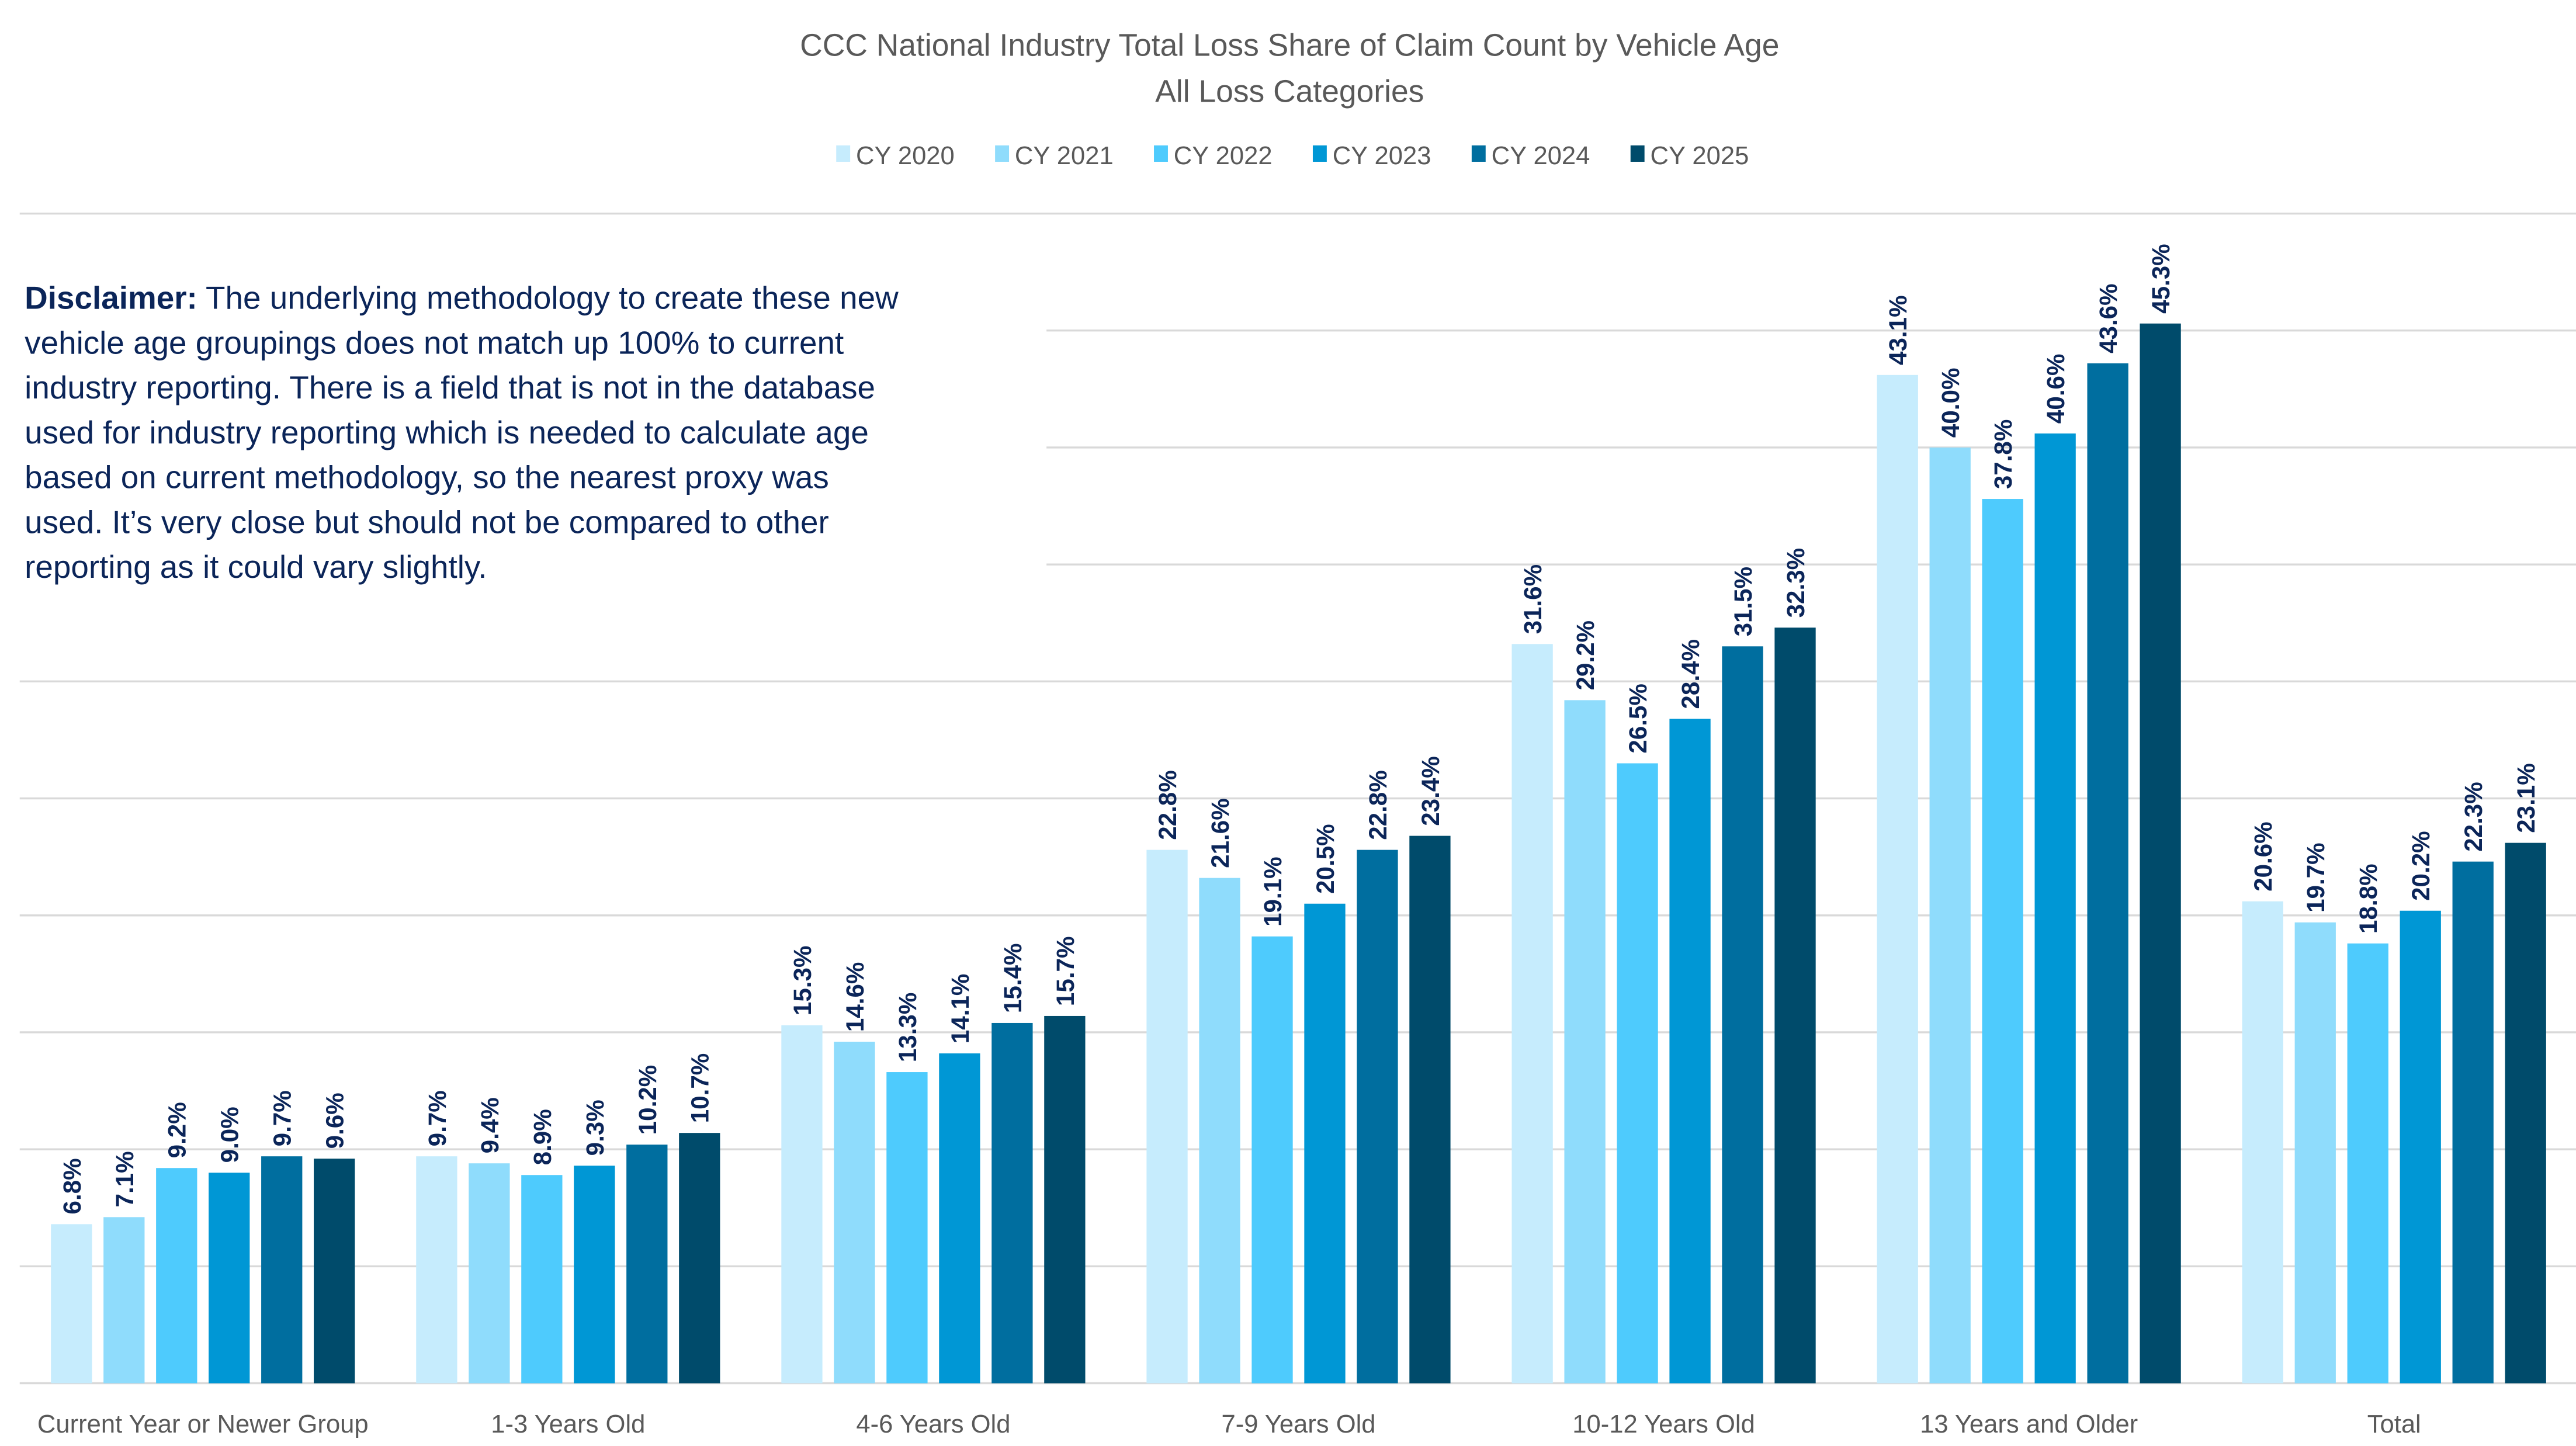  I want to click on data-label: 14.1%, so click(960, 1009).